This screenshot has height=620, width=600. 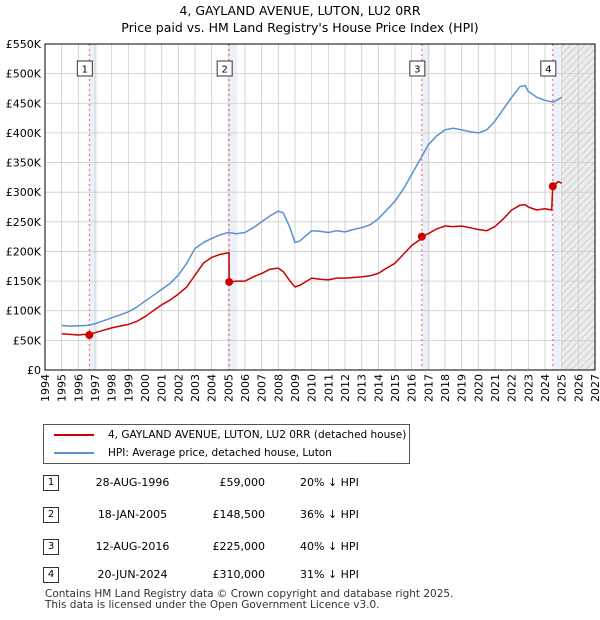 I want to click on x-tick-label: 2013, so click(x=362, y=388).